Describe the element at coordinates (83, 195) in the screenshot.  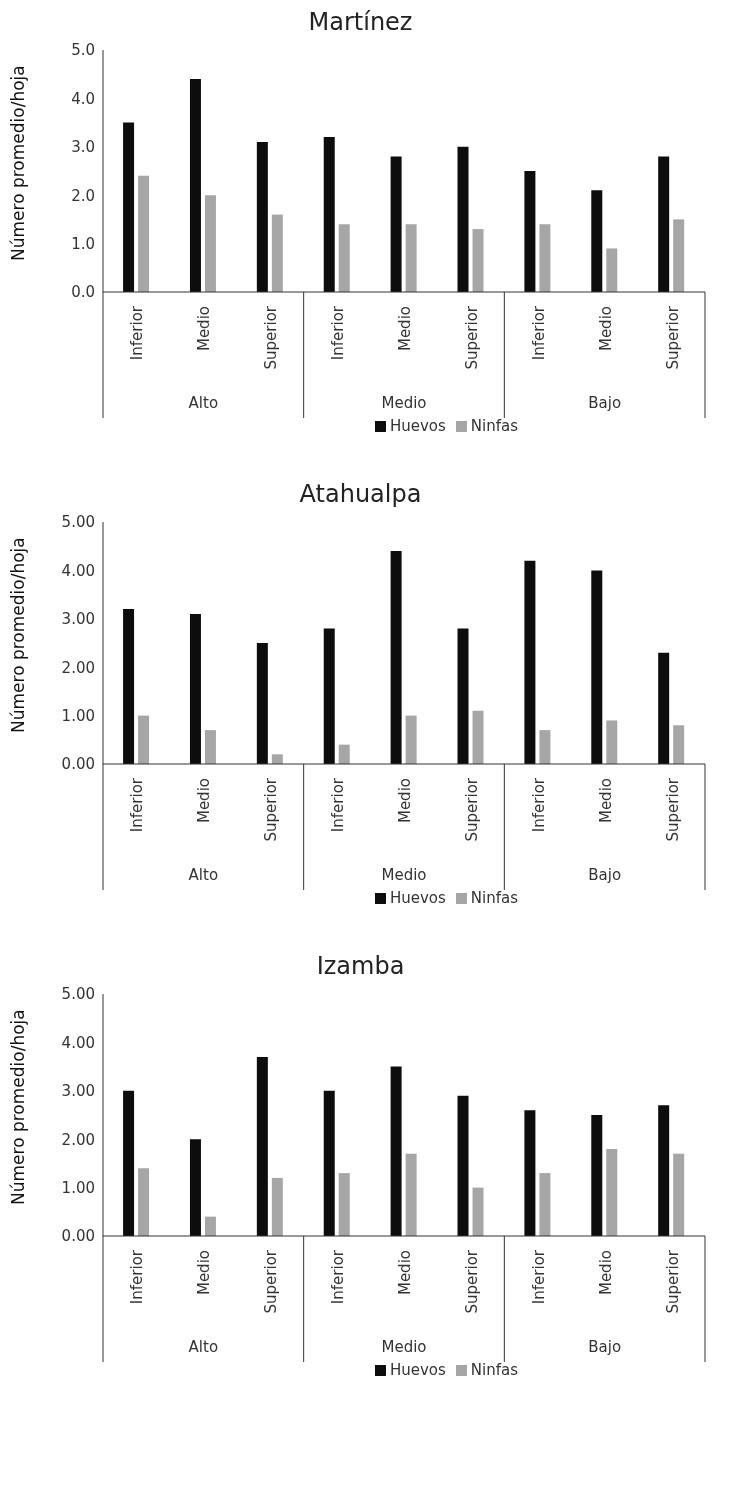
I see `y-tick-label: 2.0` at that location.